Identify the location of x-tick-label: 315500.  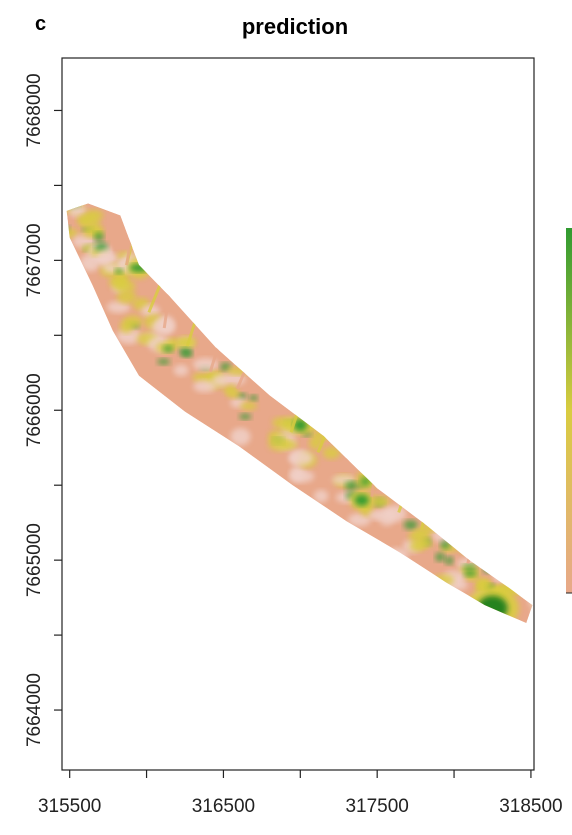
(69, 806).